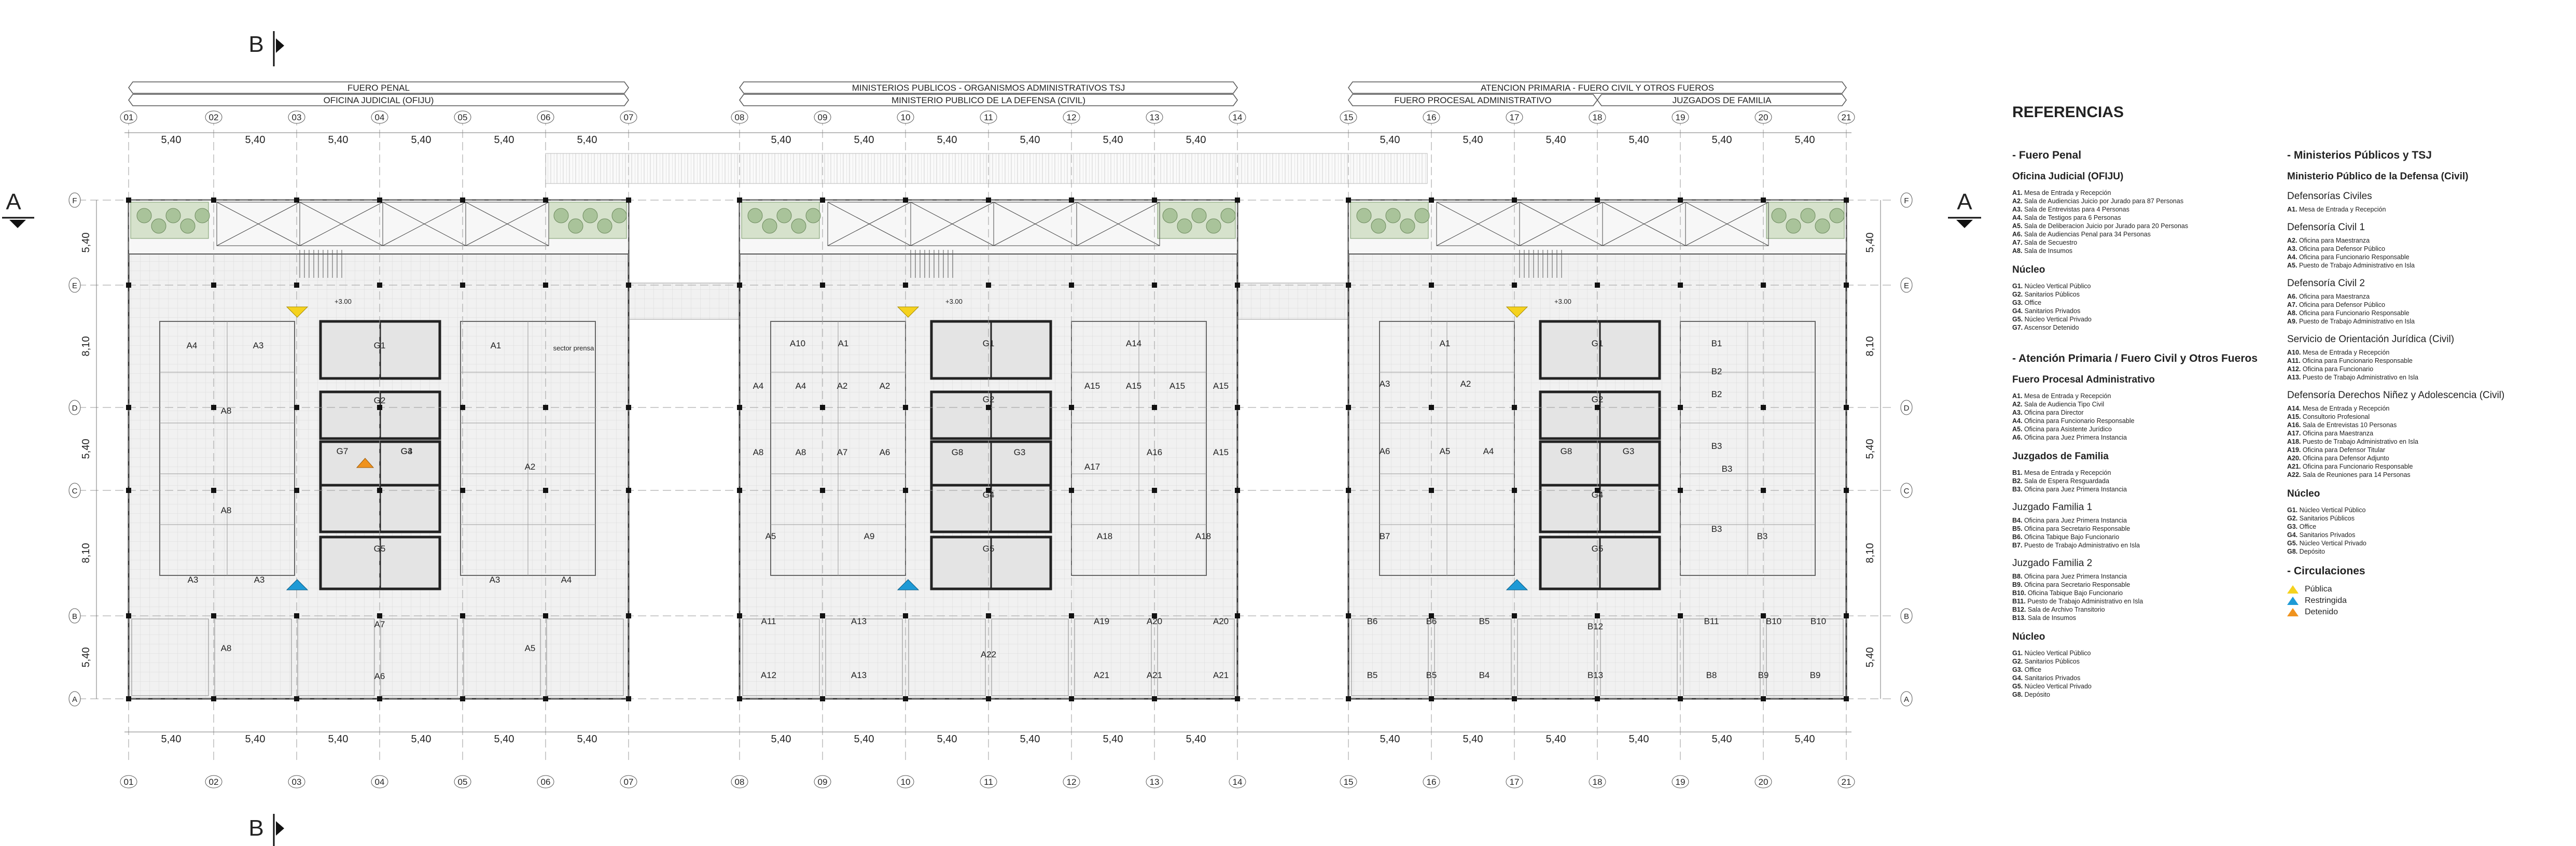  Describe the element at coordinates (988, 654) in the screenshot. I see `room-label: A22` at that location.